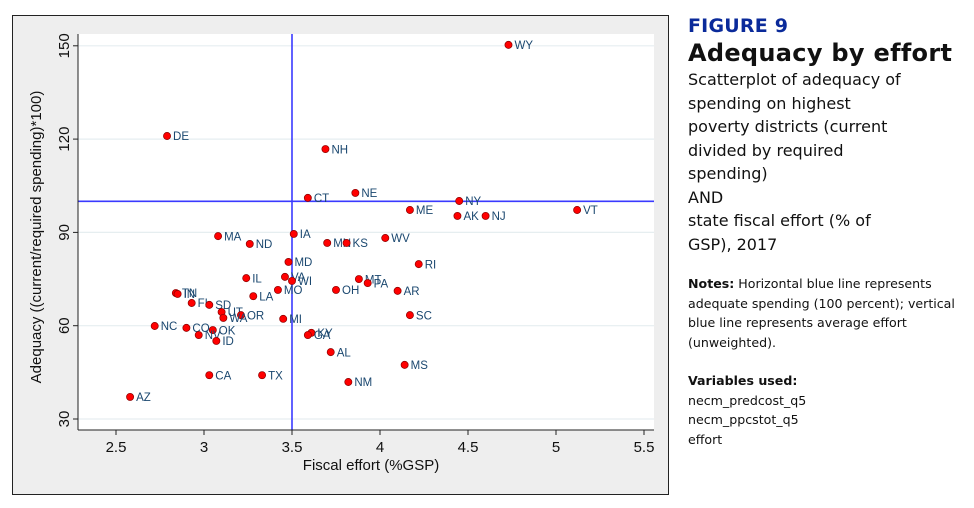 This screenshot has height=508, width=974. I want to click on description-line: poverty districts (current, so click(788, 126).